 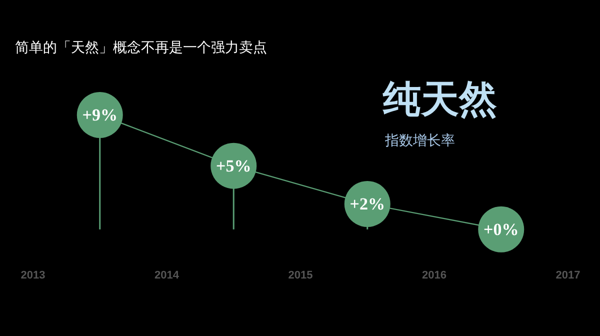 What do you see at coordinates (100, 115) in the screenshot?
I see `data-label: +9%` at bounding box center [100, 115].